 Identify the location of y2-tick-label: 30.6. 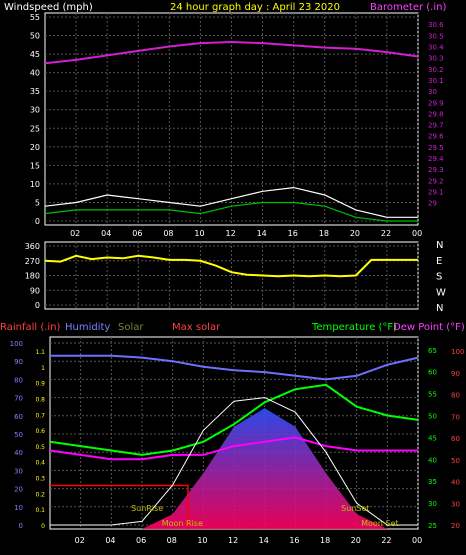
(436, 25).